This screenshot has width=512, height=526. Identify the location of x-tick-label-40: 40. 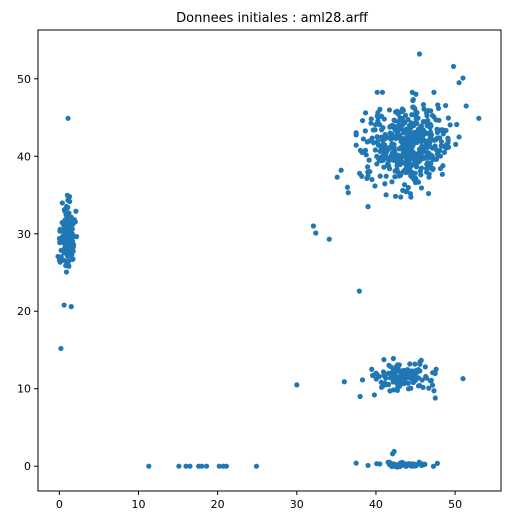
(376, 504).